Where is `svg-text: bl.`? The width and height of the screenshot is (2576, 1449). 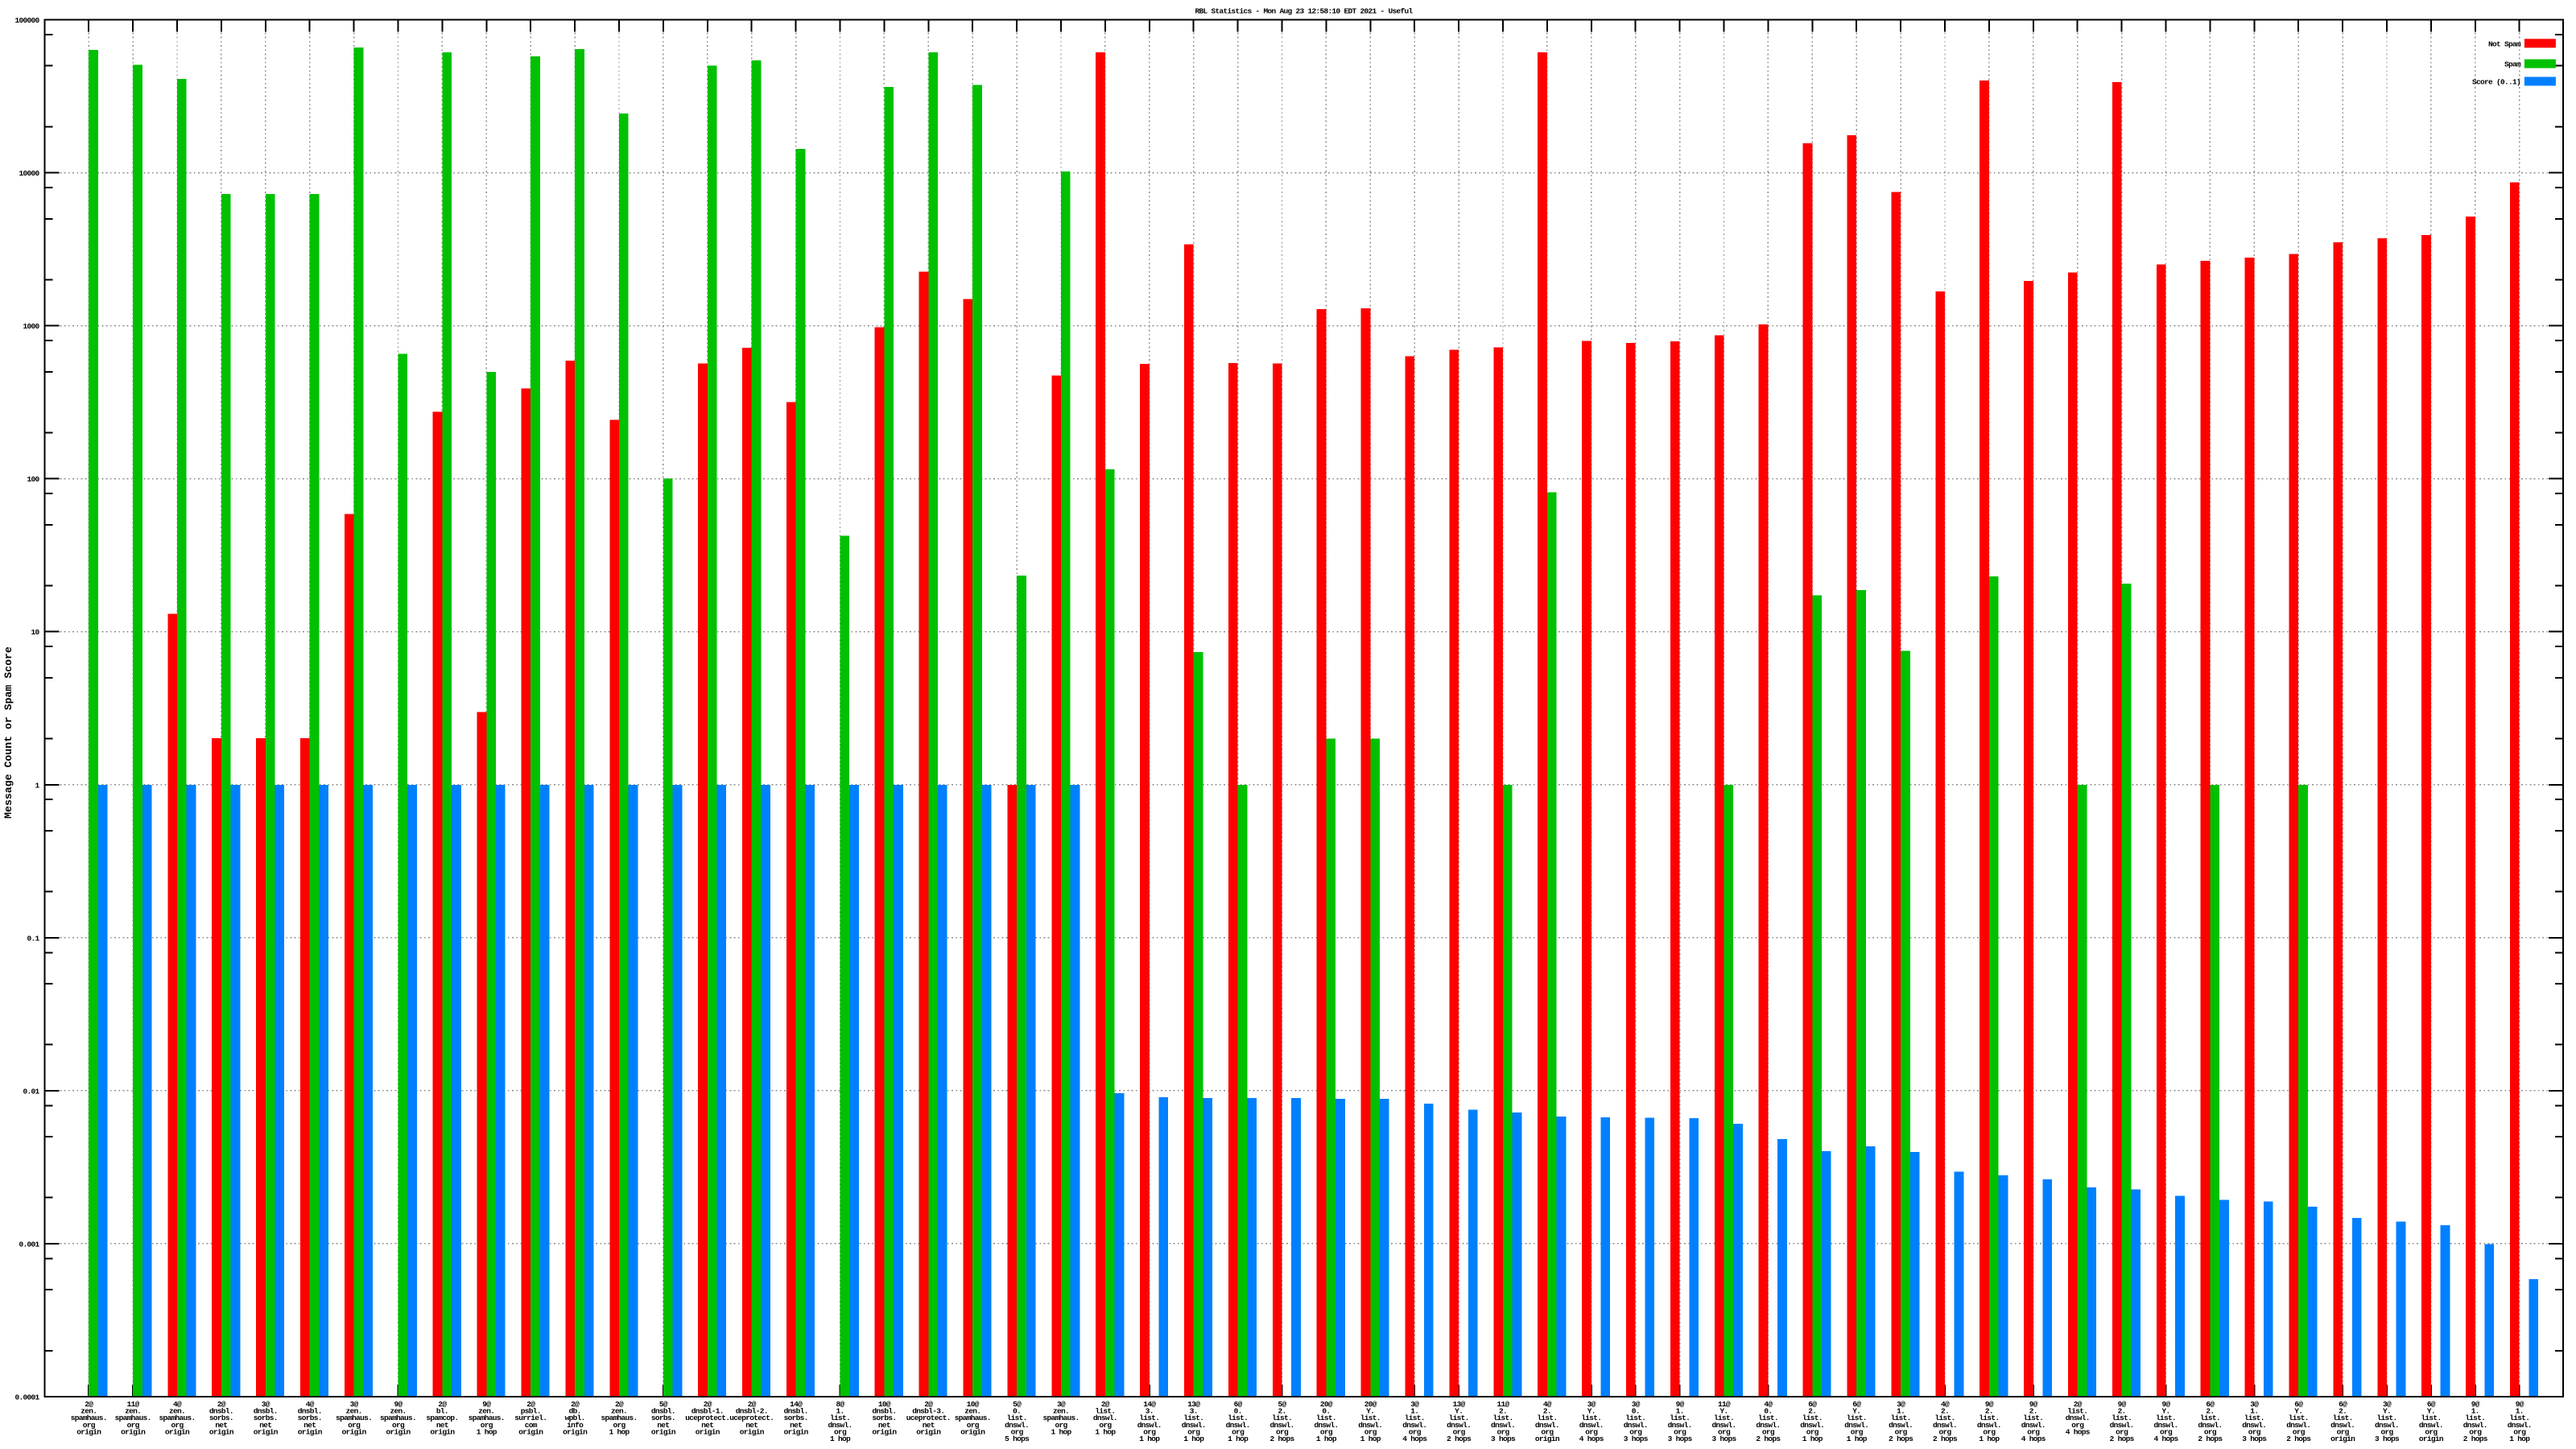 svg-text: bl. is located at coordinates (442, 1411).